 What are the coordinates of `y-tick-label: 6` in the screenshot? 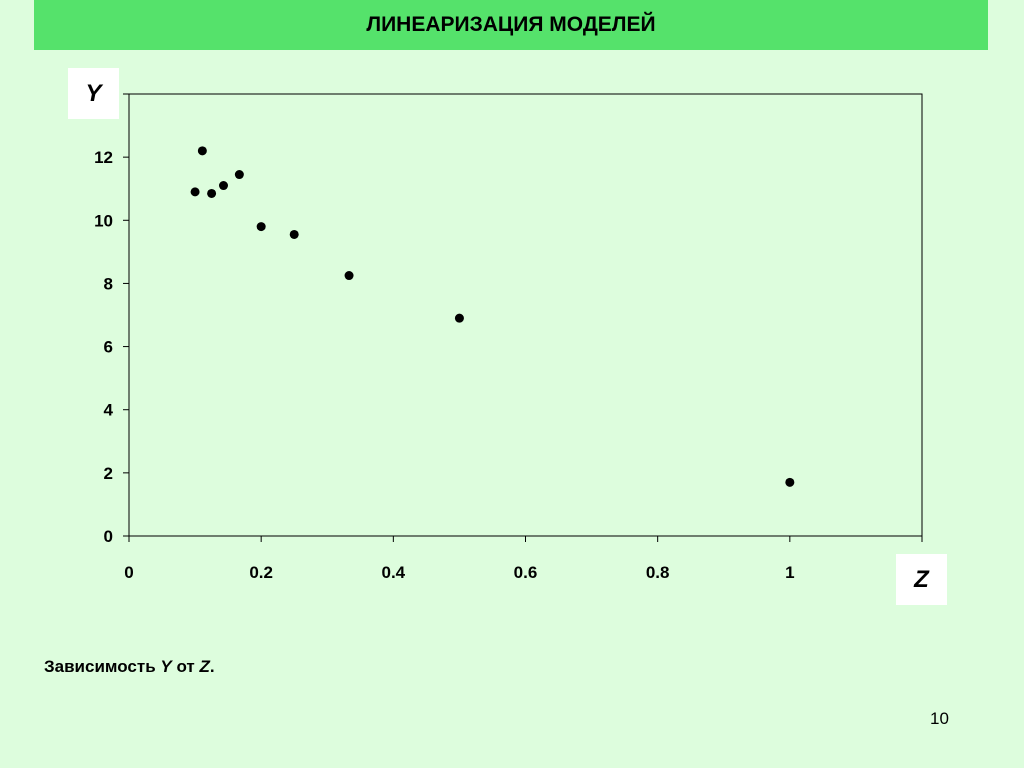 It's located at (108, 347).